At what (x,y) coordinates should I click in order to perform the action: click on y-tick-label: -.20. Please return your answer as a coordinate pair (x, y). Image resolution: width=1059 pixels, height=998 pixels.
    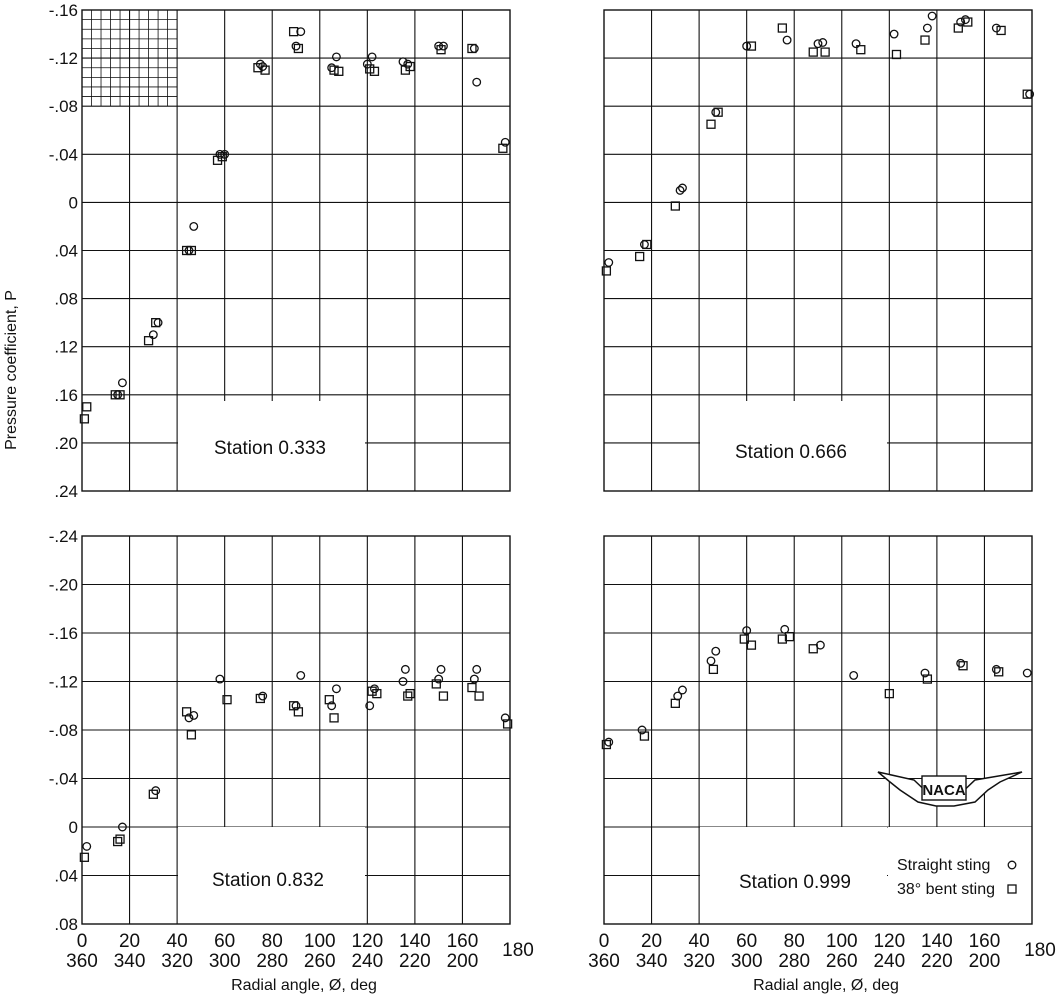
    Looking at the image, I should click on (63, 585).